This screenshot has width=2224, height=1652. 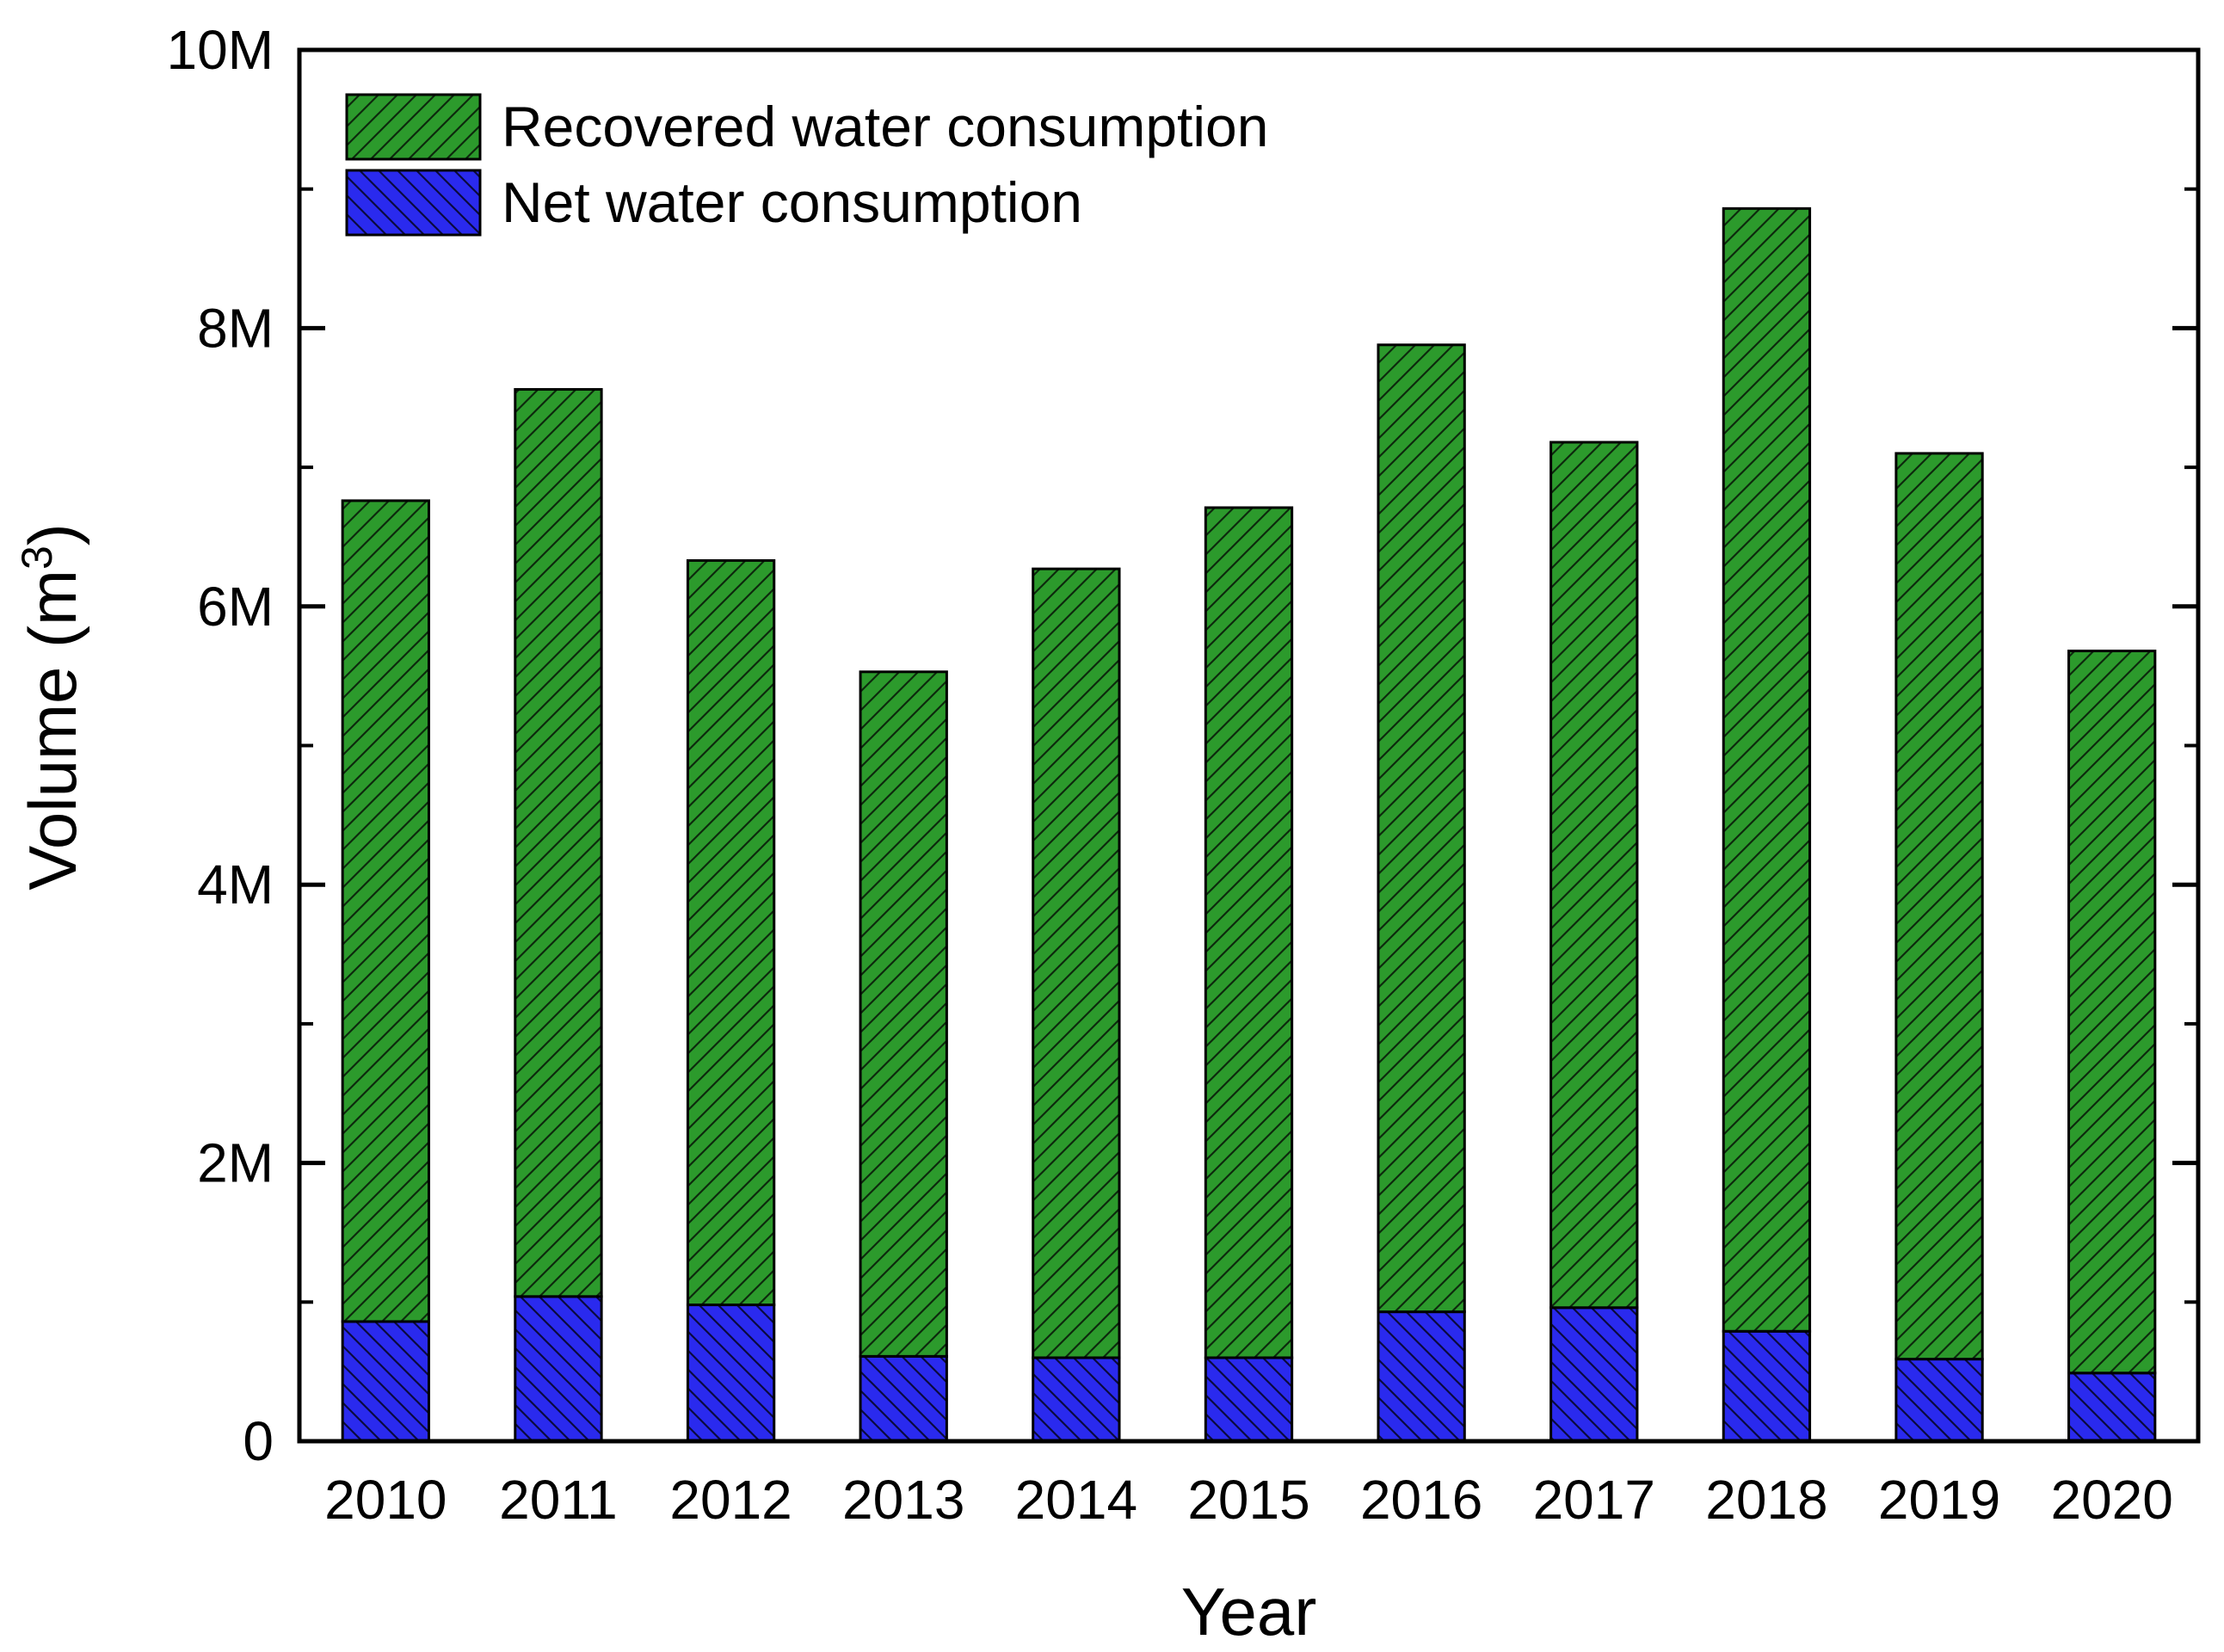 What do you see at coordinates (258, 1441) in the screenshot?
I see `y-tick-label-0: 0` at bounding box center [258, 1441].